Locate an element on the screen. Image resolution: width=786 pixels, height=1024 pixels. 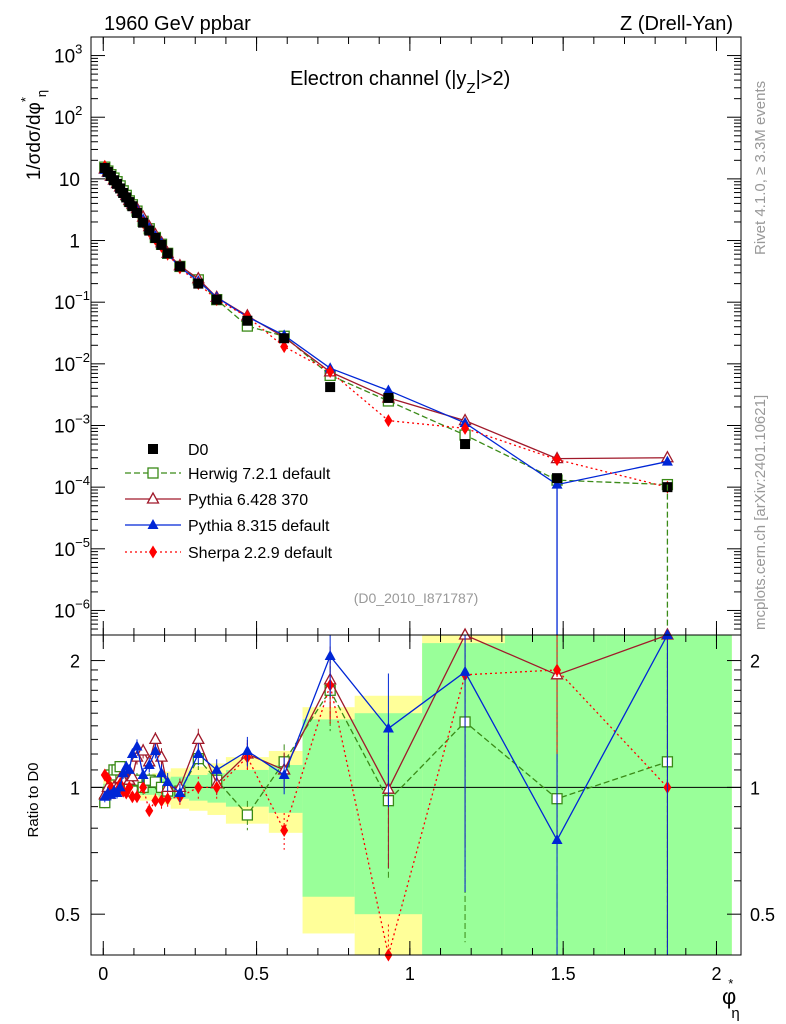
legend-label: Sherpa 2.2.9 default is located at coordinates (260, 553).